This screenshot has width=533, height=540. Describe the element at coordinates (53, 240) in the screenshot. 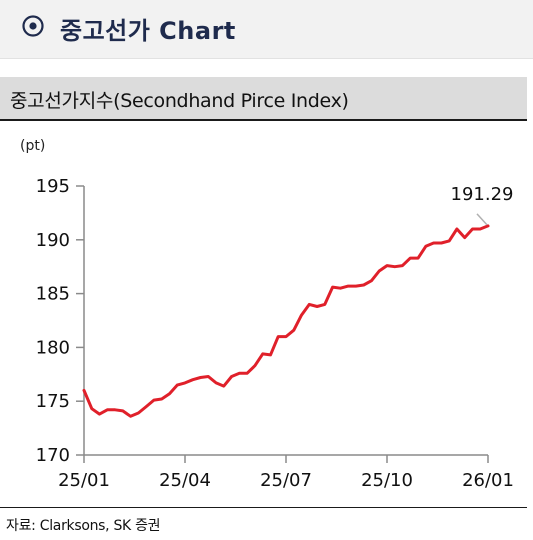

I see `y-tick-label: 190` at that location.